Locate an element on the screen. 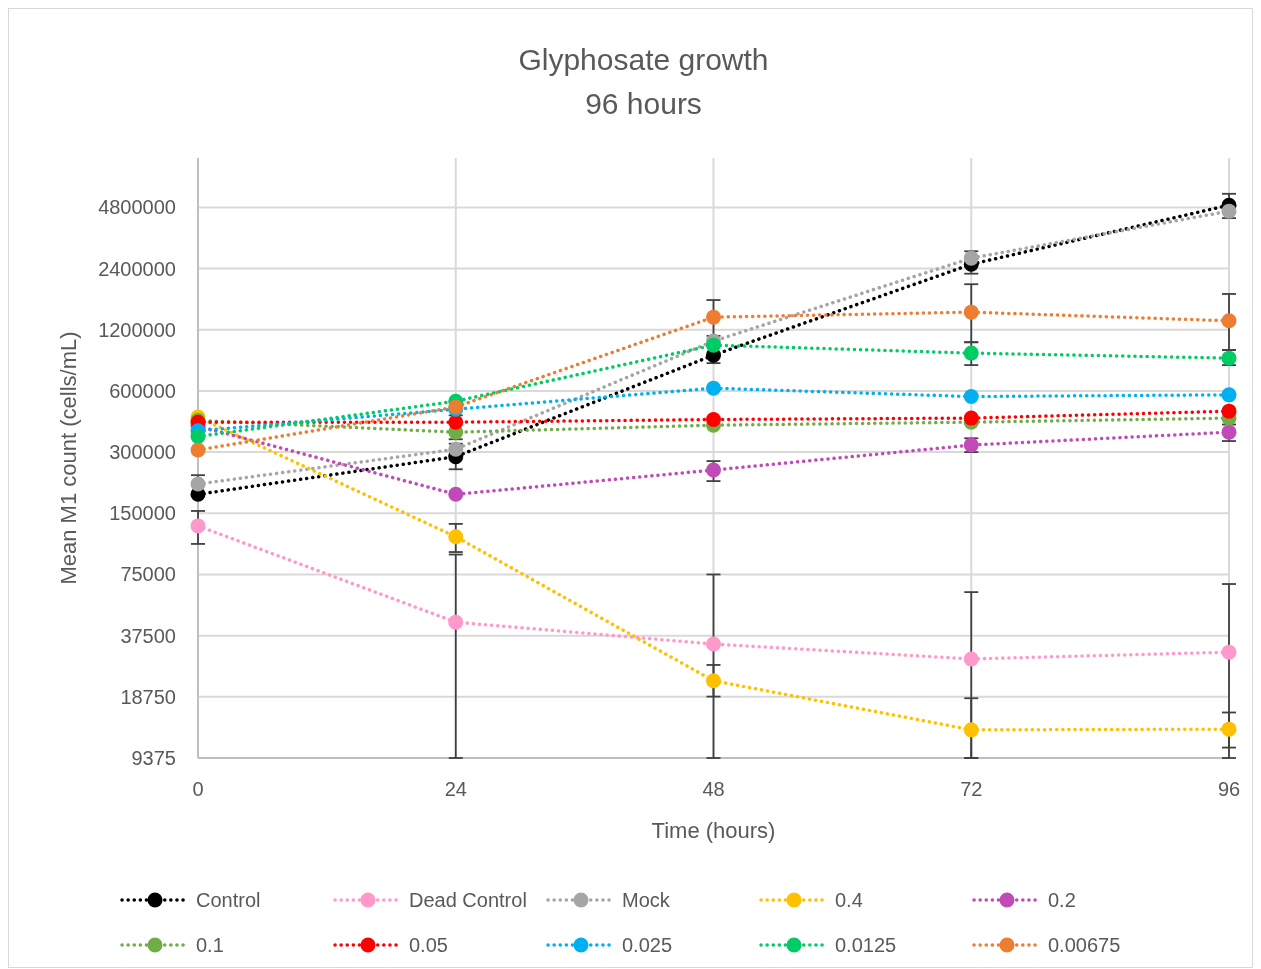  legend-label: Dead Control is located at coordinates (468, 900).